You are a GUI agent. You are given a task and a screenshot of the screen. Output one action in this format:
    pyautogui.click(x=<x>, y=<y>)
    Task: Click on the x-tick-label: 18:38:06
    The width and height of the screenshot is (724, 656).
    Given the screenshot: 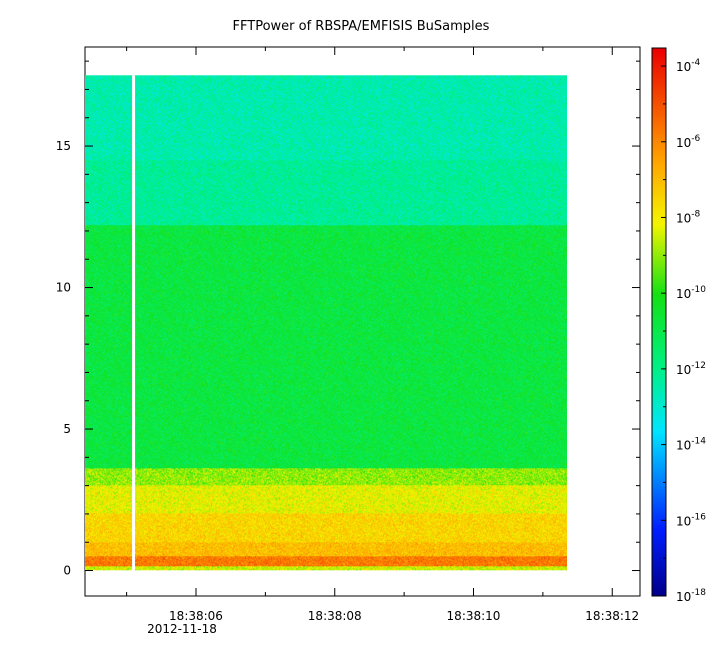 What is the action you would take?
    pyautogui.click(x=196, y=616)
    